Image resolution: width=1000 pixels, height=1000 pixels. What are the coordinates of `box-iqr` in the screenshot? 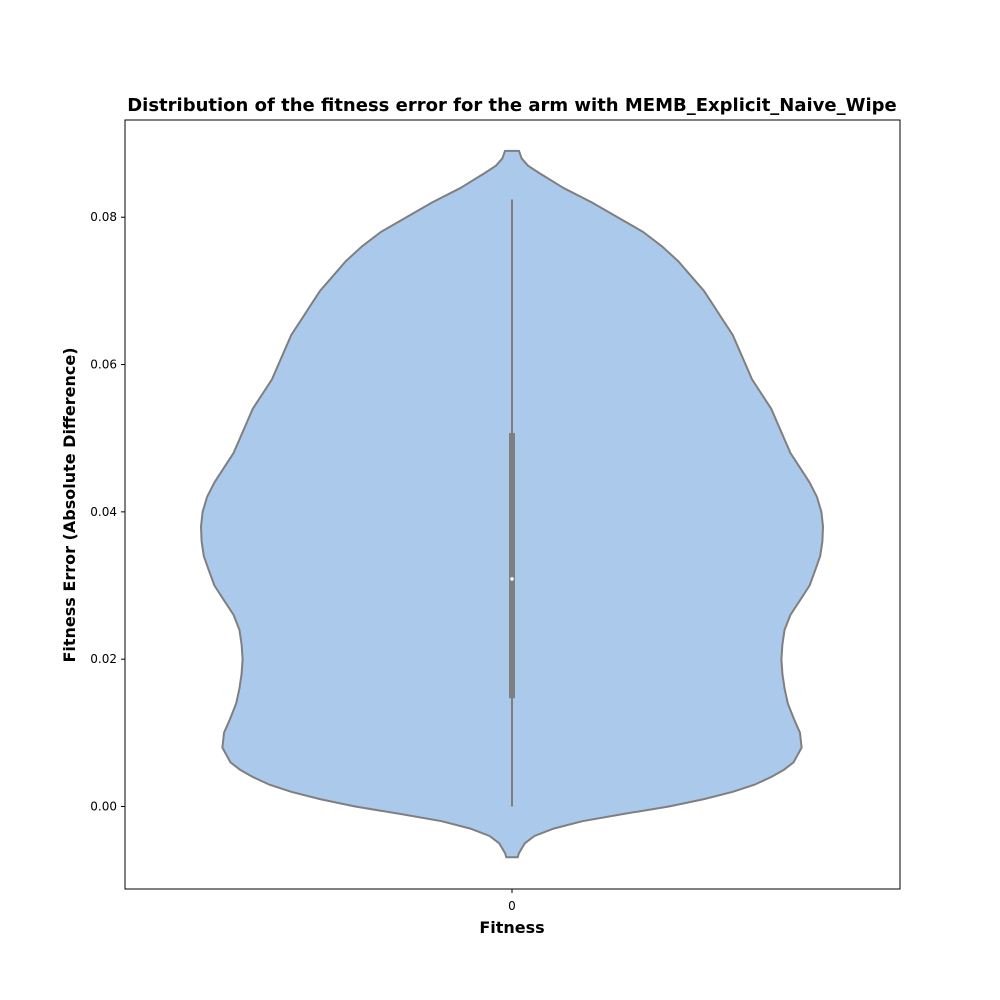 It's located at (512, 566).